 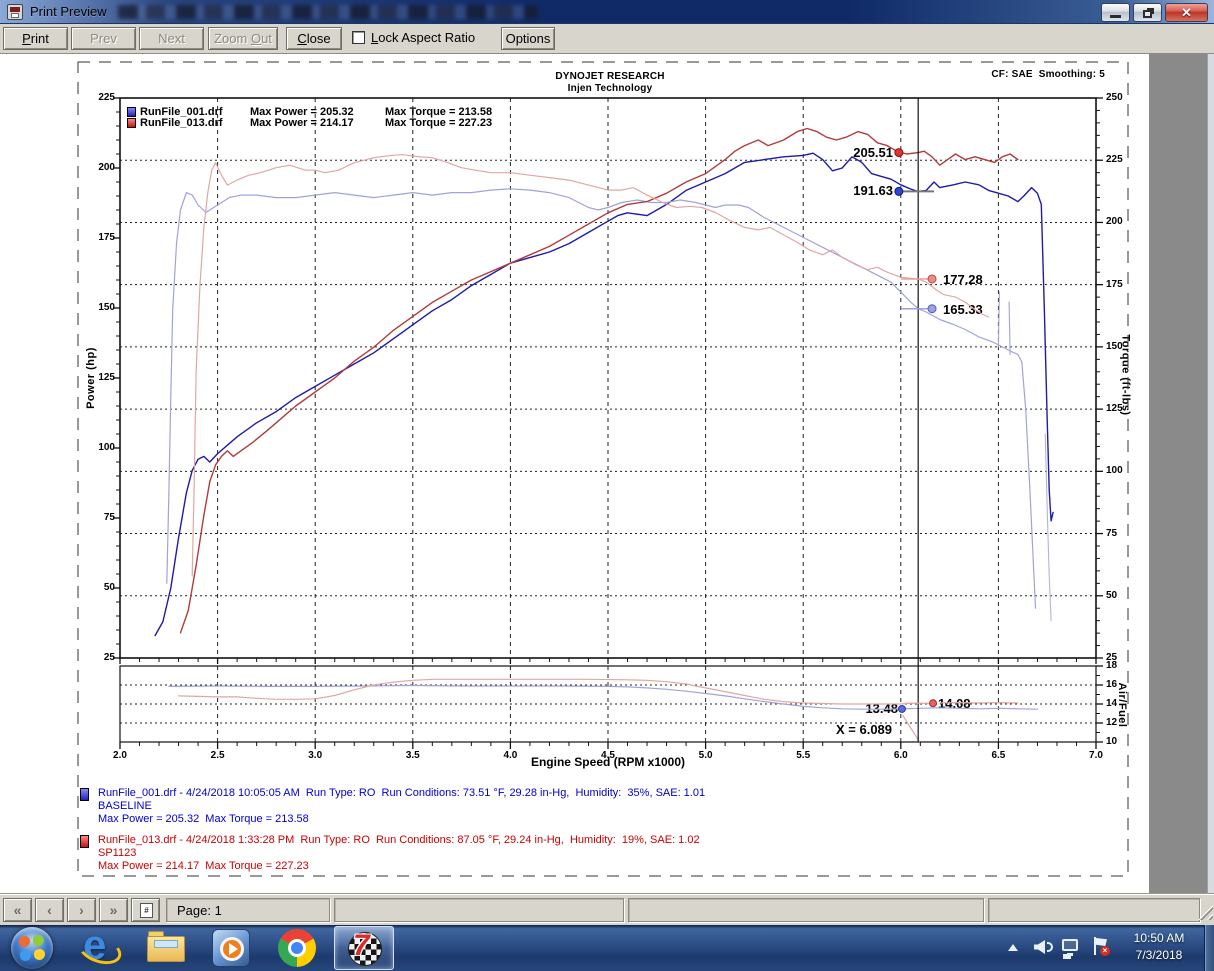 I want to click on run1-name: BASELINE, so click(x=125, y=806).